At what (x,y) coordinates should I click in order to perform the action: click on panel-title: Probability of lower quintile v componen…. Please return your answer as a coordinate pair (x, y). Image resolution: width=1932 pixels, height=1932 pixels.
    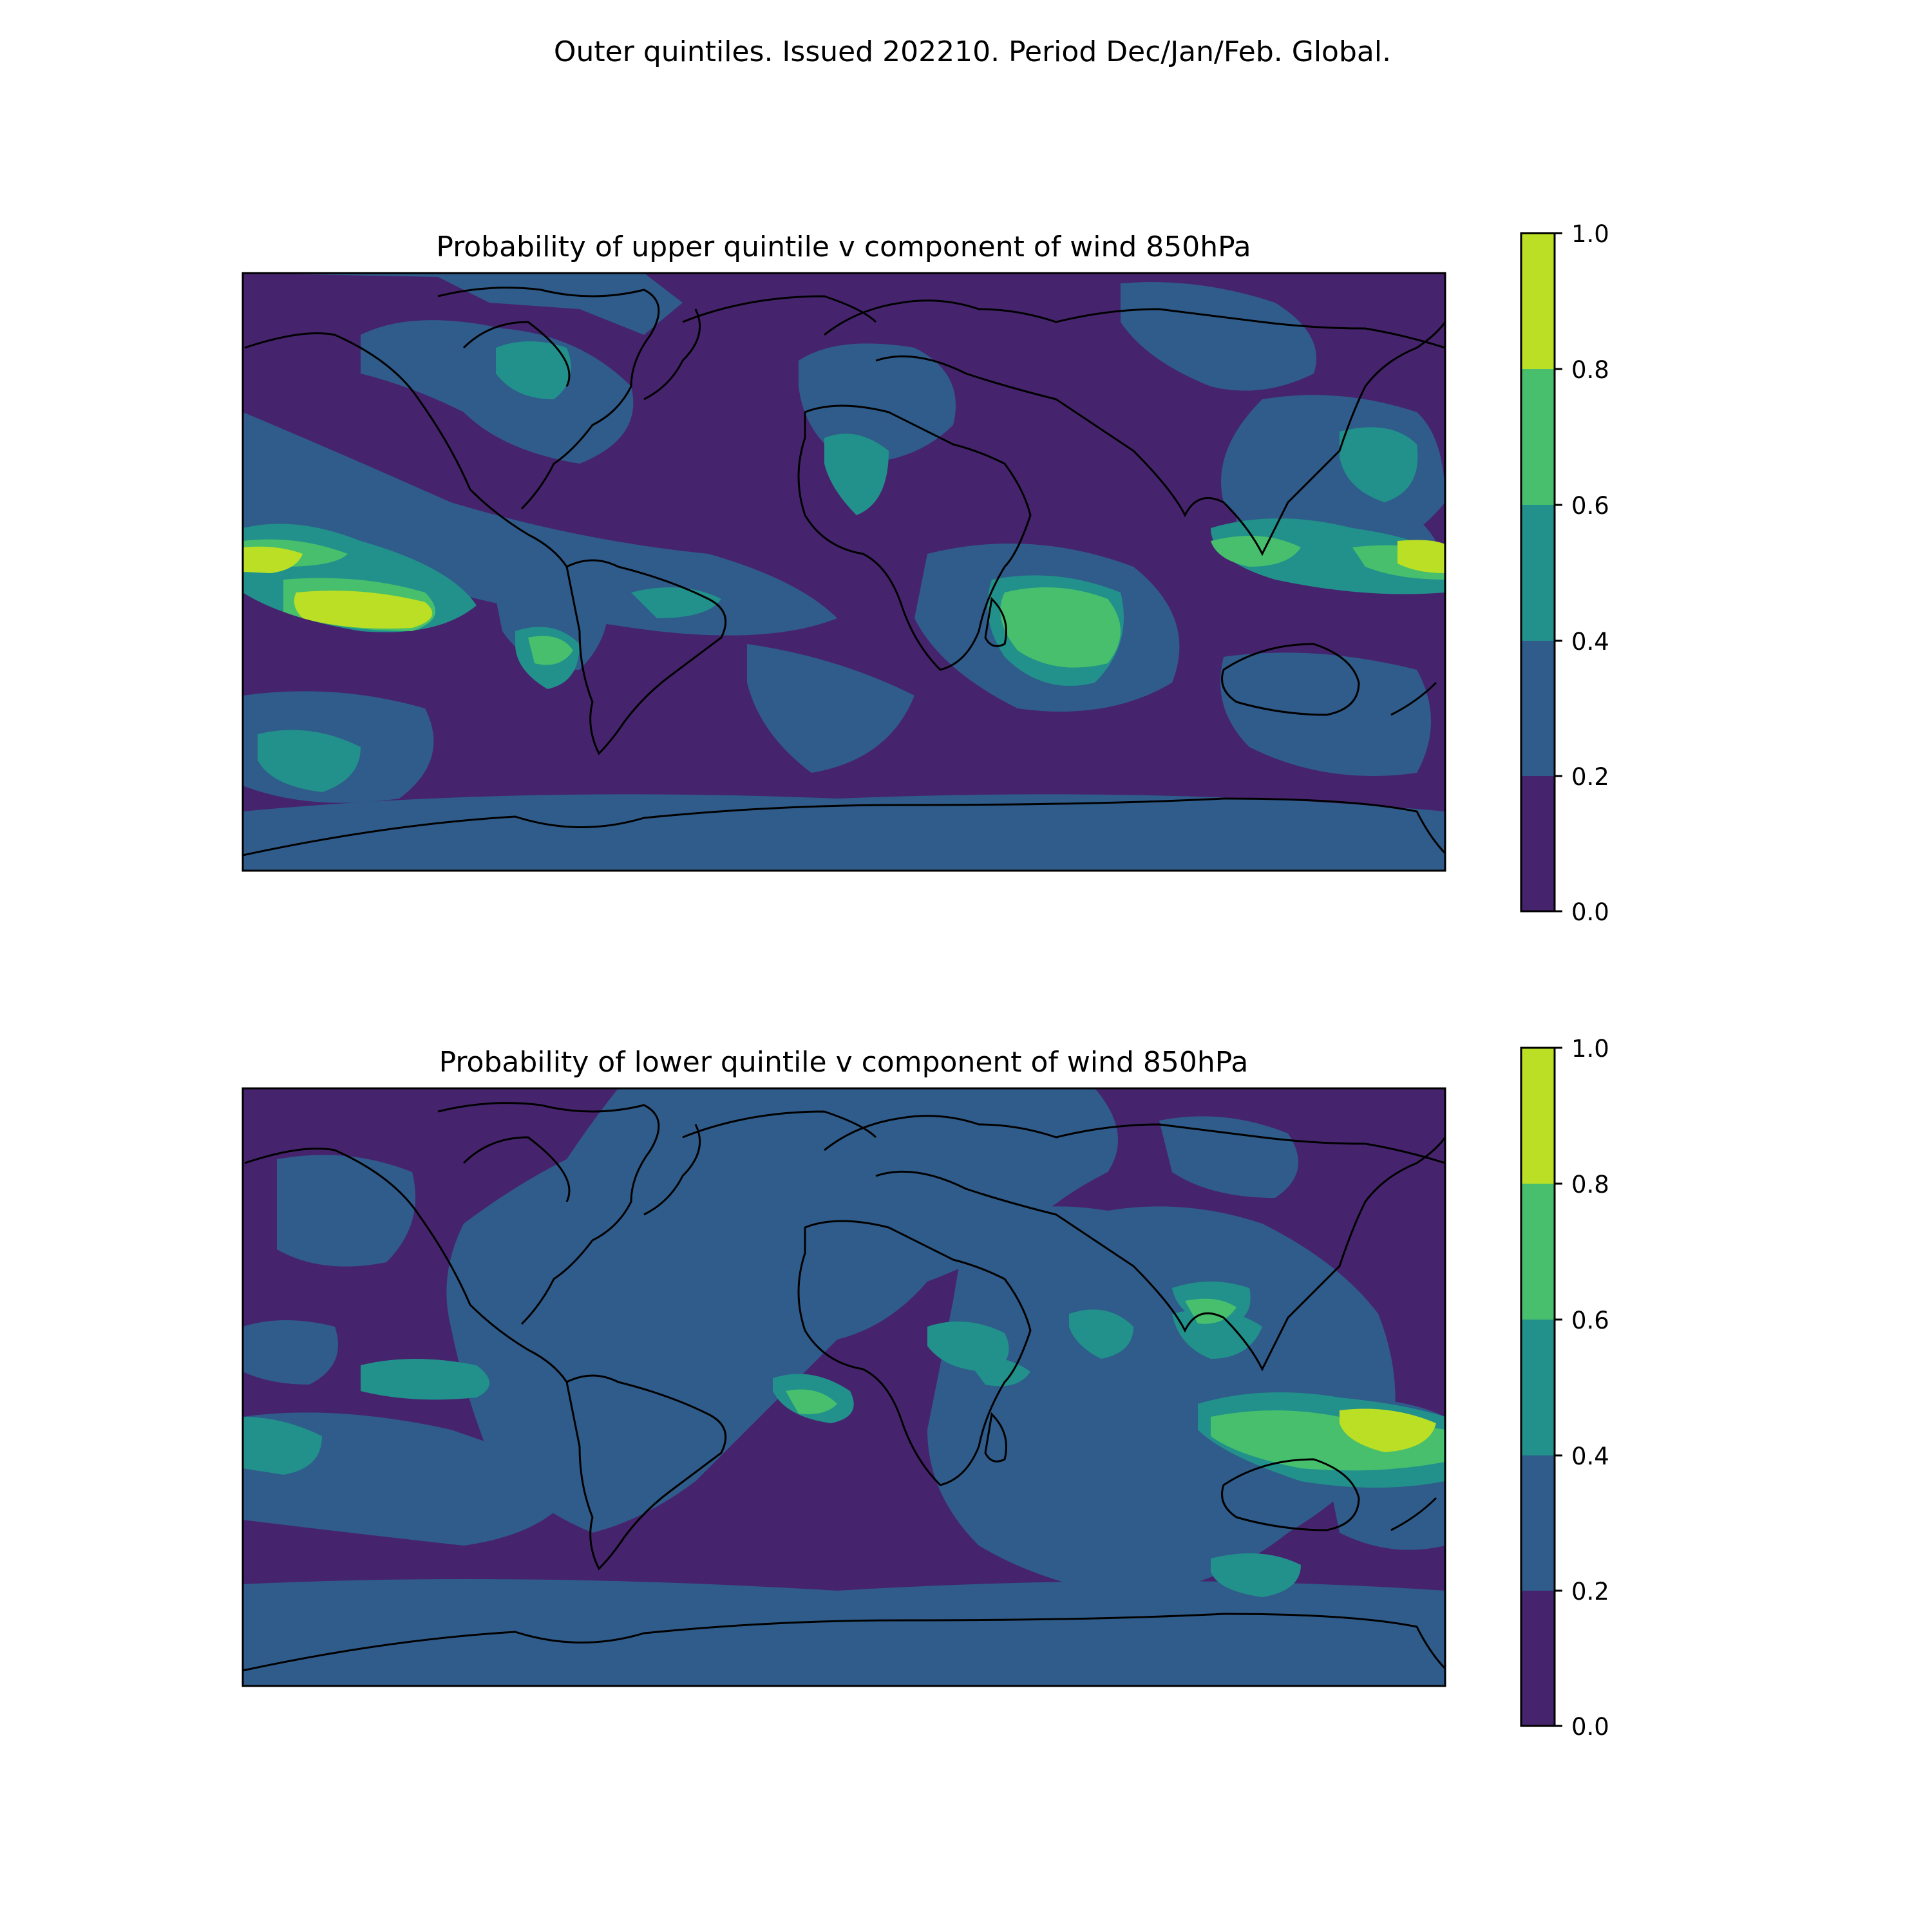
    Looking at the image, I should click on (844, 1062).